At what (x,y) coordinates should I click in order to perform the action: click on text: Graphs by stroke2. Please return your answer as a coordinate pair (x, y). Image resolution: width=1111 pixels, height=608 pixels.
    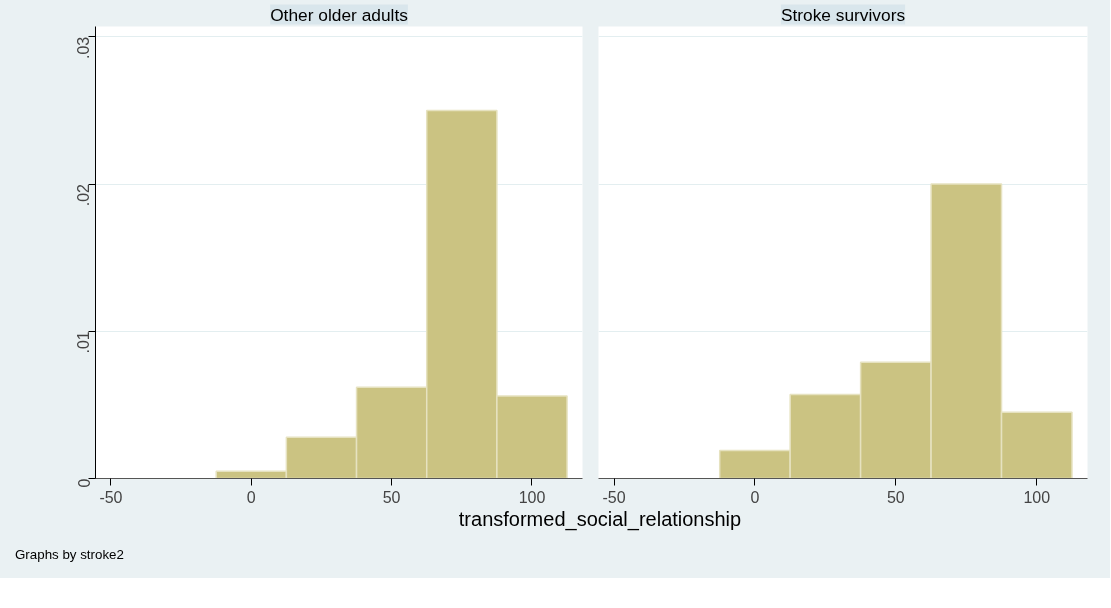
    Looking at the image, I should click on (69, 555).